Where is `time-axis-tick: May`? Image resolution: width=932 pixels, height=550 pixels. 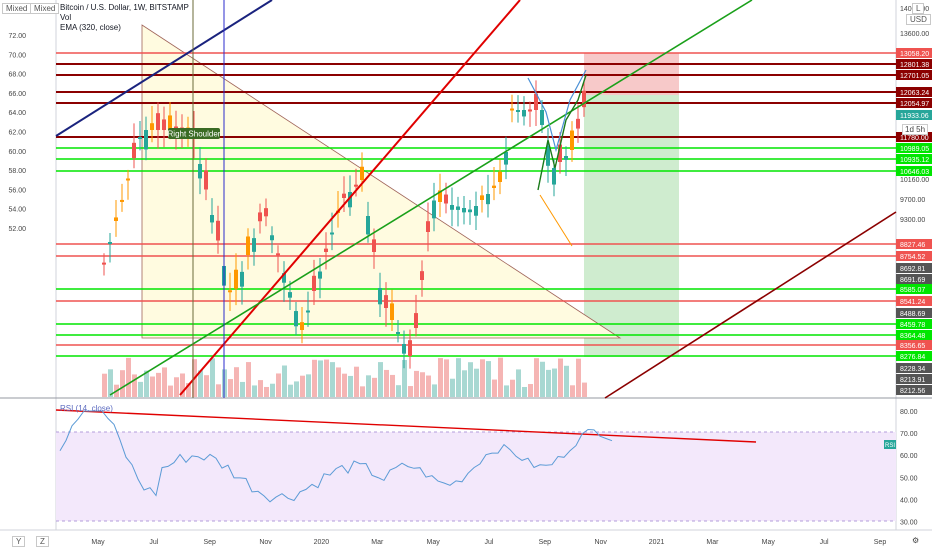 time-axis-tick: May is located at coordinates (434, 542).